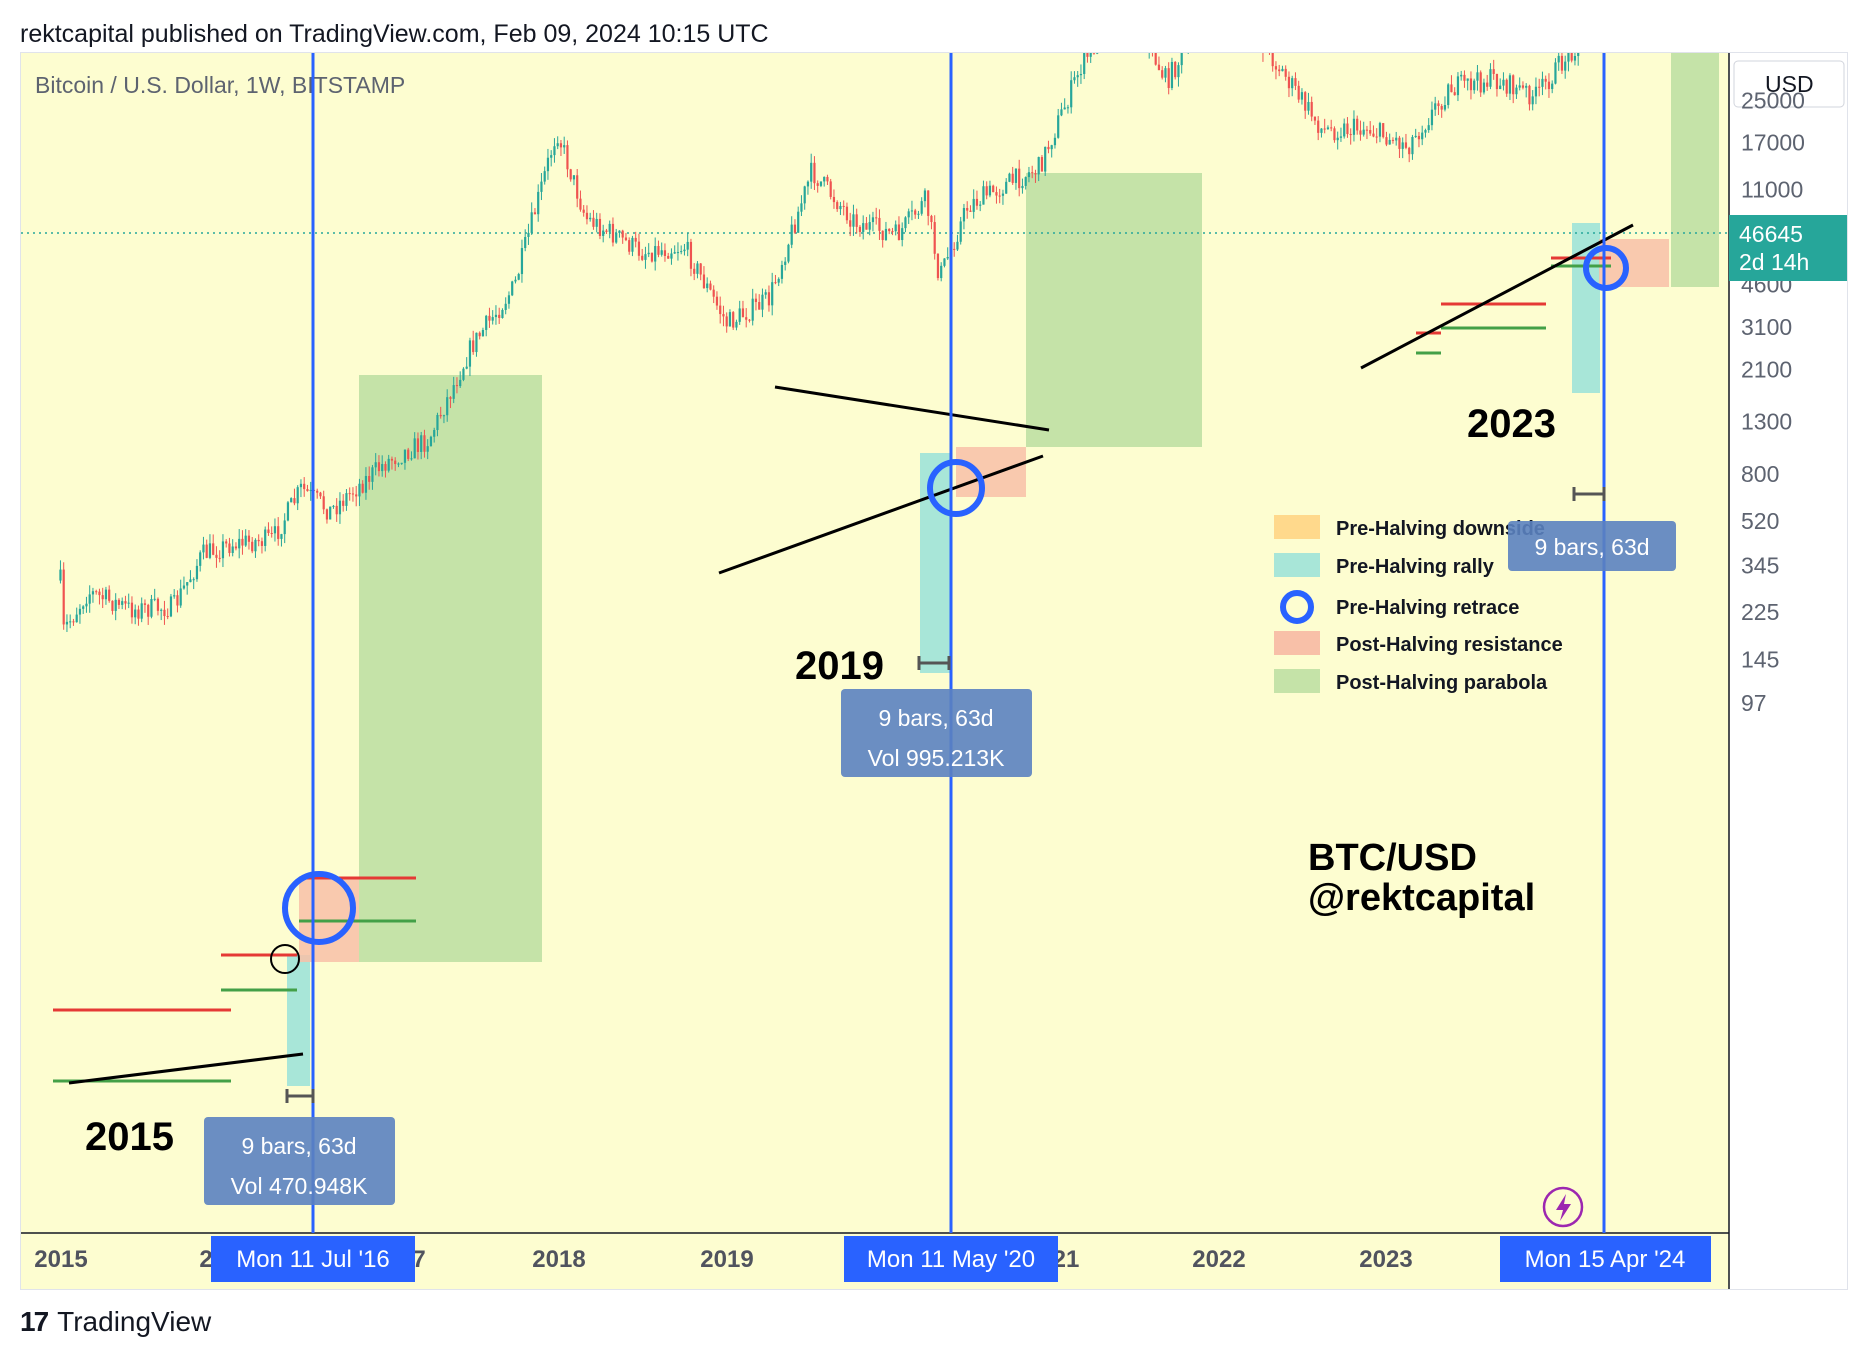 The height and width of the screenshot is (1352, 1858). What do you see at coordinates (726, 1259) in the screenshot?
I see `time-tick-4: 2019` at bounding box center [726, 1259].